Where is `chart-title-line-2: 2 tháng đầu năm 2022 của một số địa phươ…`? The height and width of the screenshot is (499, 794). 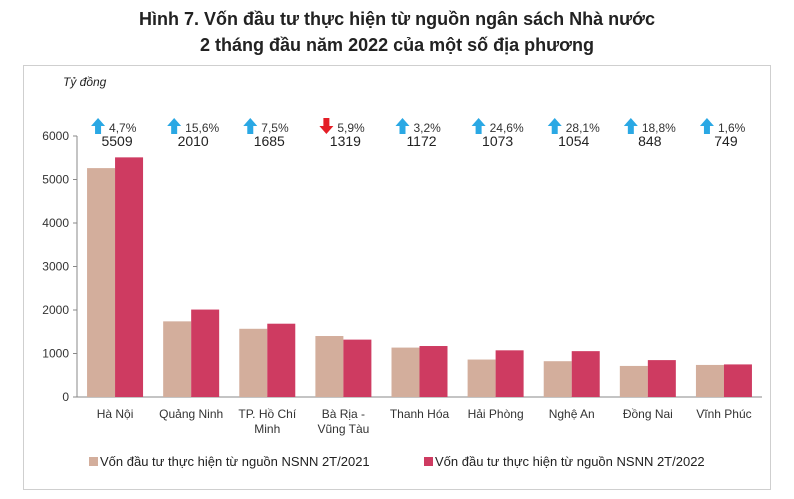
chart-title-line-2: 2 tháng đầu năm 2022 của một số địa phươ… is located at coordinates (397, 45).